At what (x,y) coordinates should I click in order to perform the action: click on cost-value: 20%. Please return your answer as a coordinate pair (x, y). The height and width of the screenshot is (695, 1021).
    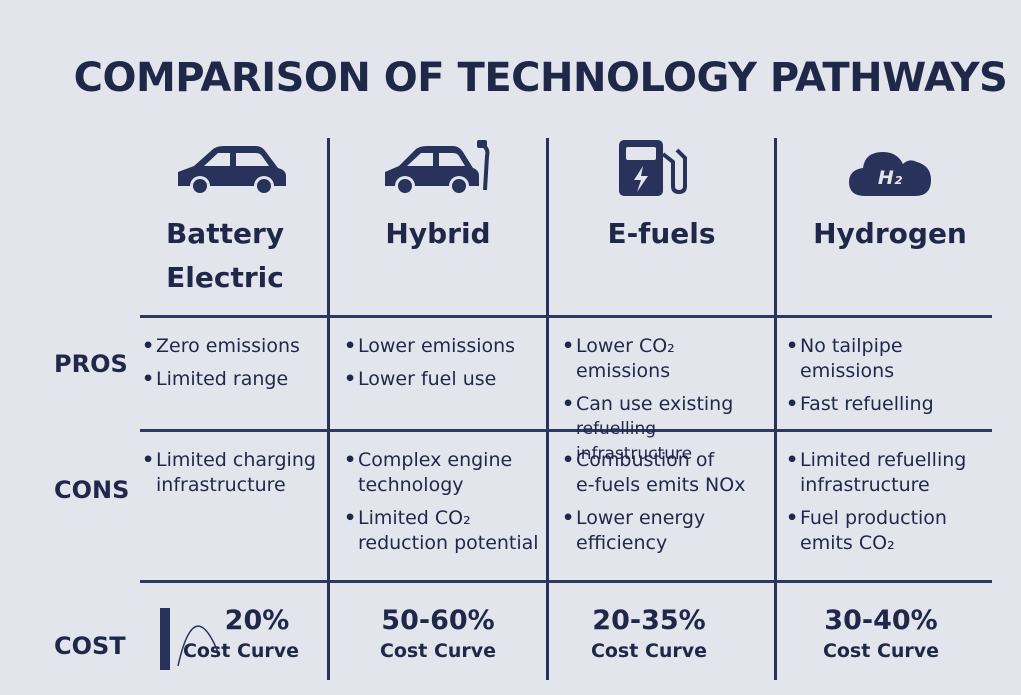
    Looking at the image, I should click on (257, 620).